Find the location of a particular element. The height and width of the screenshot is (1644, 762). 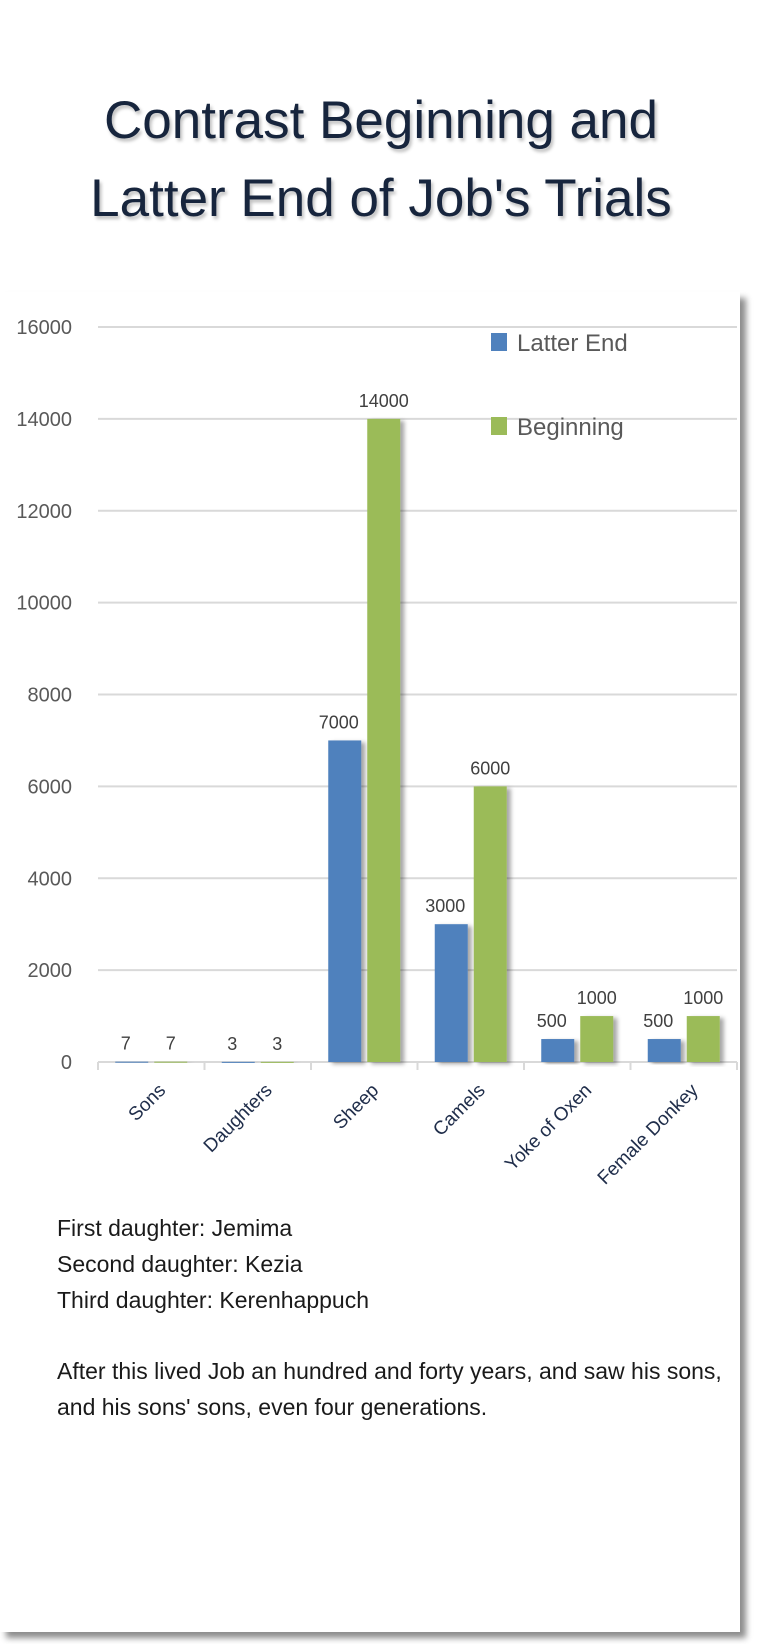

data-label: 3000 is located at coordinates (445, 906).